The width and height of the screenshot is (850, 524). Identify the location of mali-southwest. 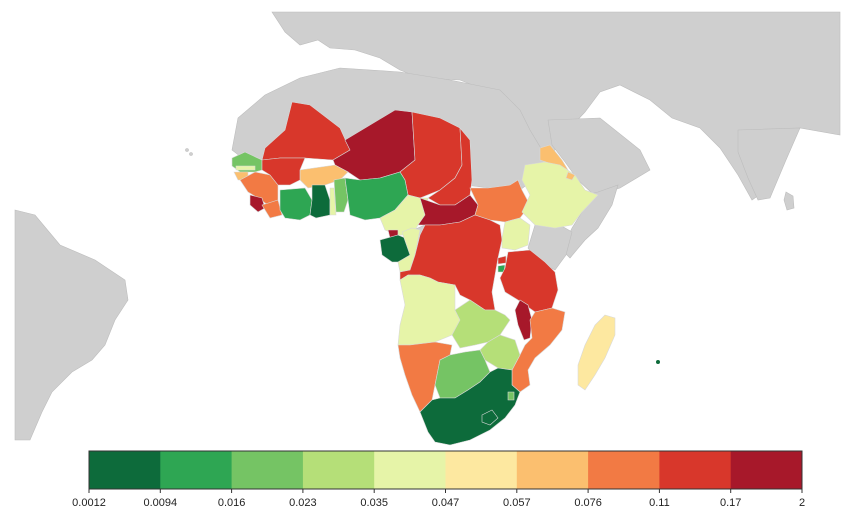
(283, 171).